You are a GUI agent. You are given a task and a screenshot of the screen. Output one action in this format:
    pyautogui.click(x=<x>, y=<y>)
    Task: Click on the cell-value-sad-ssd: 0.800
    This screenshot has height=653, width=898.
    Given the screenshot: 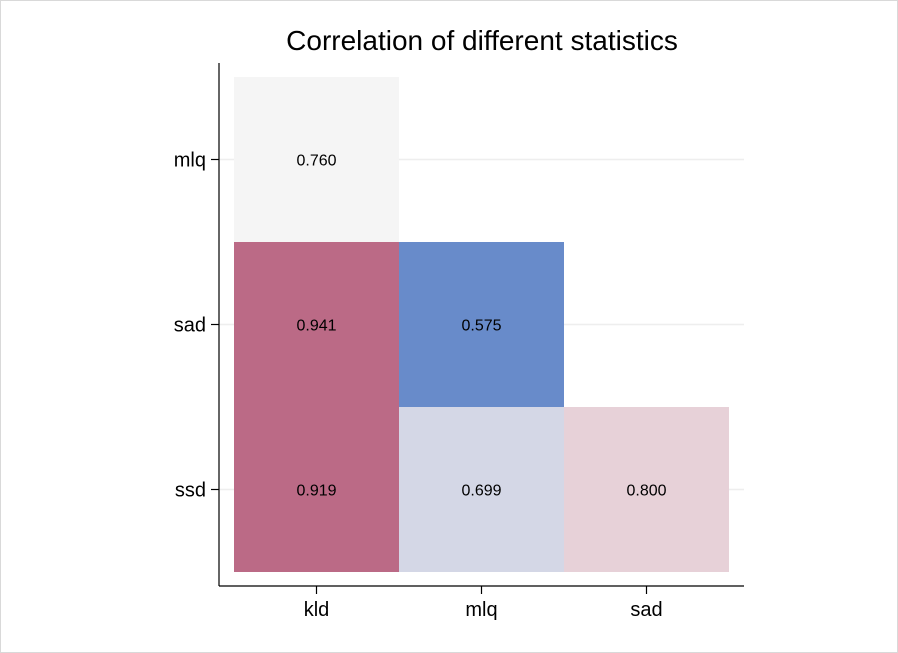 What is the action you would take?
    pyautogui.click(x=646, y=491)
    